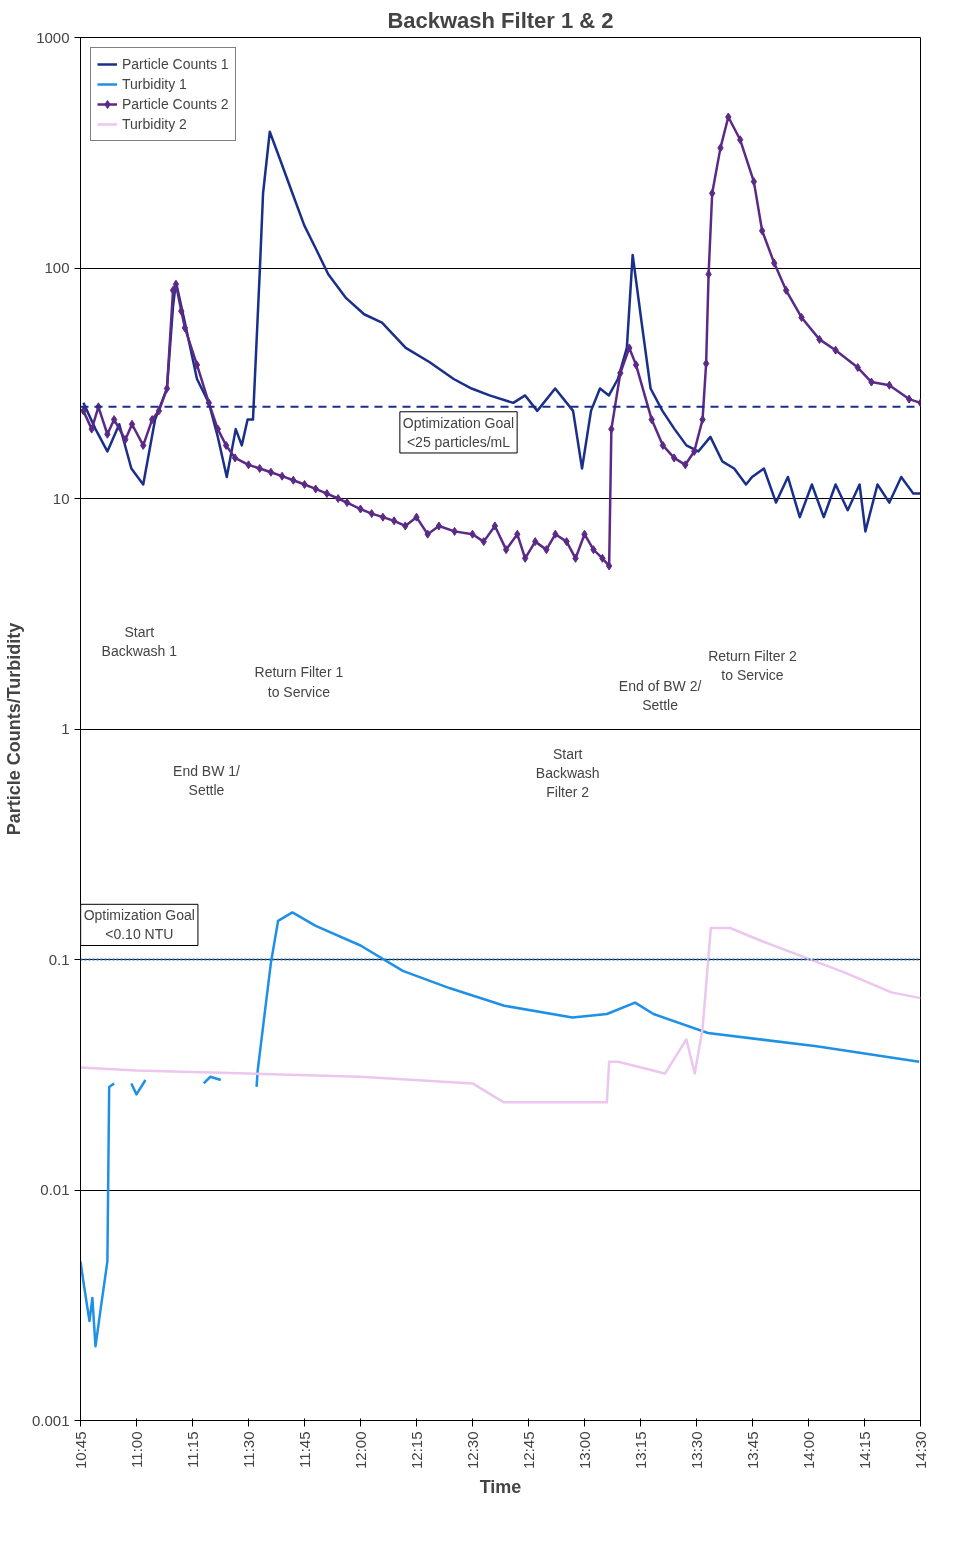  What do you see at coordinates (472, 1450) in the screenshot?
I see `x-tick-label: 12:30` at bounding box center [472, 1450].